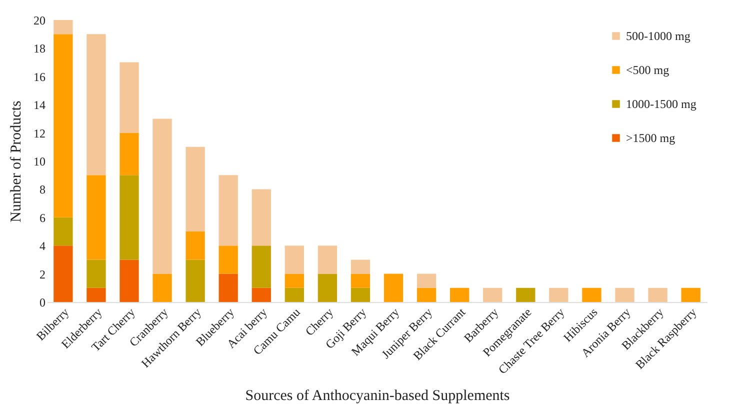 This screenshot has height=404, width=739. What do you see at coordinates (661, 104) in the screenshot?
I see `legend-label: 1000-1500 mg` at bounding box center [661, 104].